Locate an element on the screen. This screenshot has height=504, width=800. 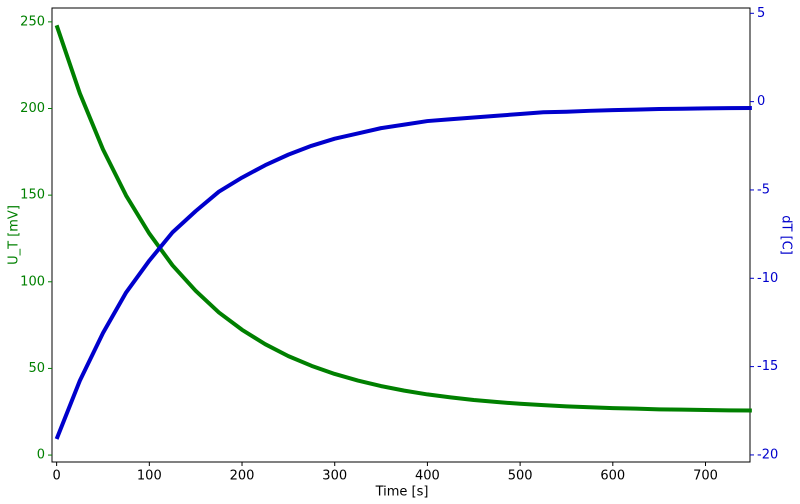
y2-tick-label: 5 is located at coordinates (761, 13).